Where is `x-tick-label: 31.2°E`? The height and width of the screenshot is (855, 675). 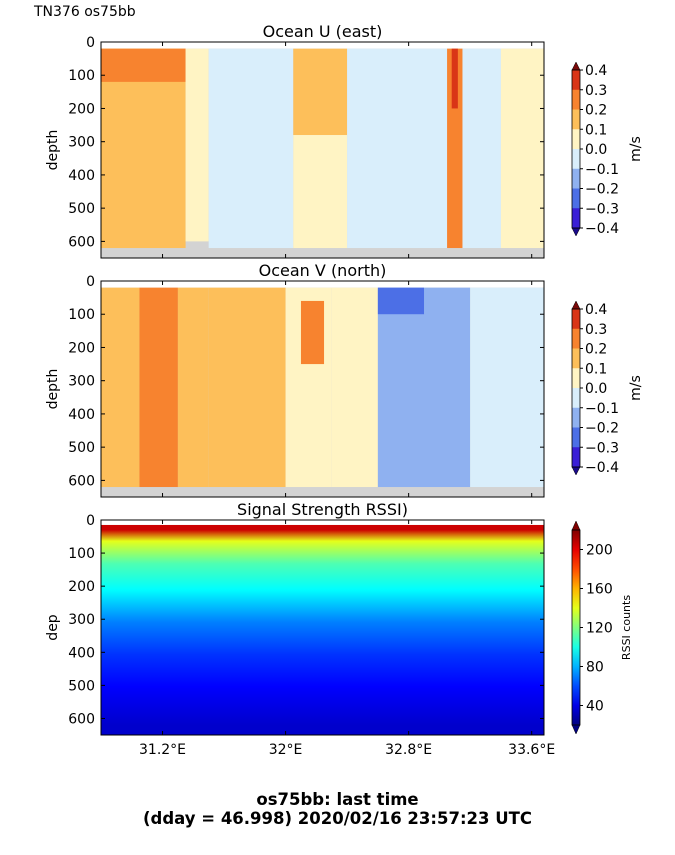 x-tick-label: 31.2°E is located at coordinates (162, 750).